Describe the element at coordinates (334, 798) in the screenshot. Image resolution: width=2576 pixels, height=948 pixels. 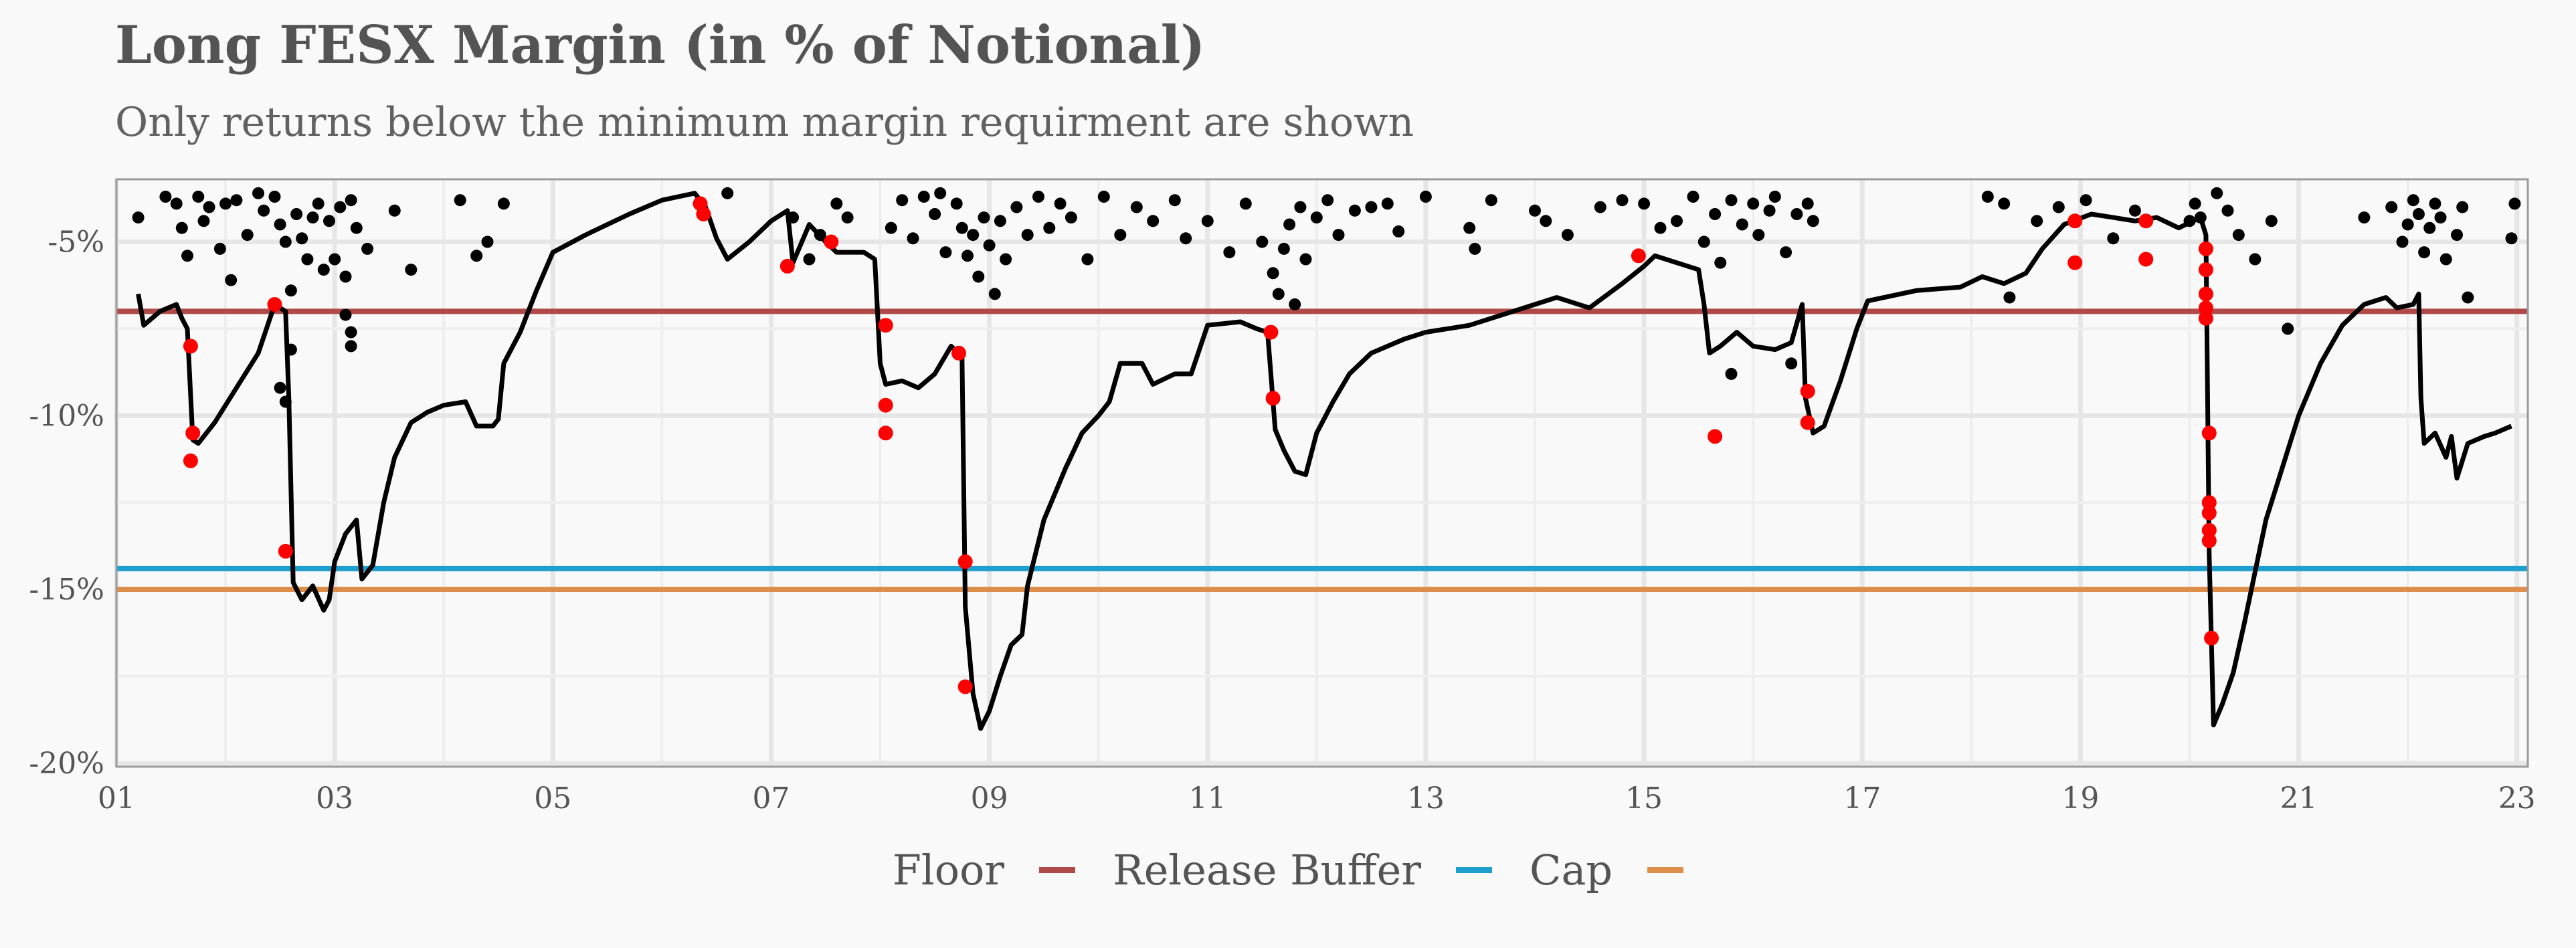
I see `x-tick-label: 03` at that location.